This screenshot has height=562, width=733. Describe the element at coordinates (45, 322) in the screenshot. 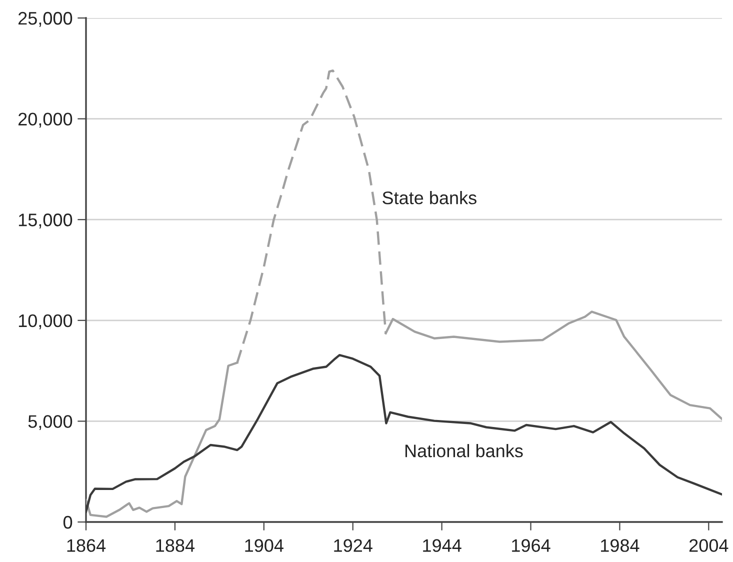

I see `y-tick-label: 10,000` at that location.